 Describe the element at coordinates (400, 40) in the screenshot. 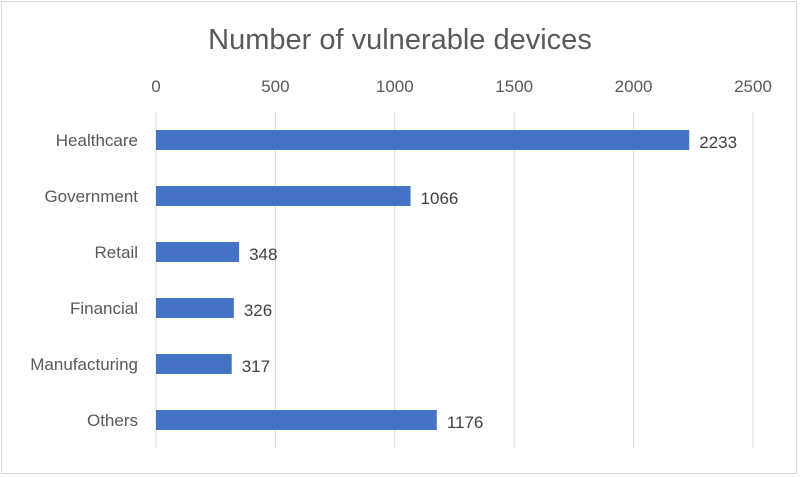

I see `chart-title: Number of vulnerable devices` at that location.